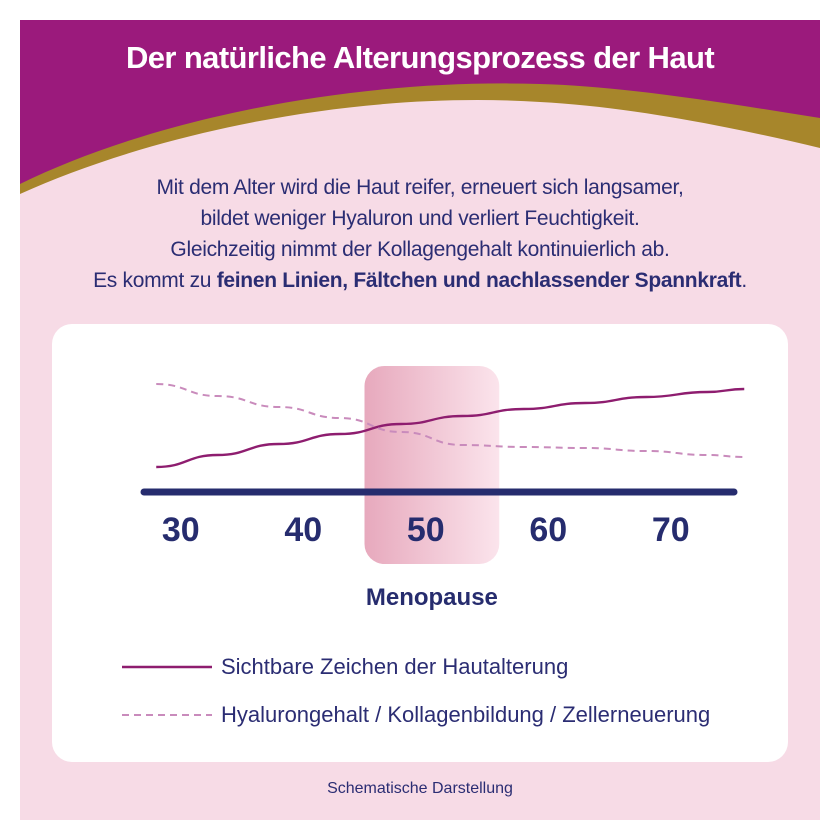 The height and width of the screenshot is (840, 840). What do you see at coordinates (303, 530) in the screenshot?
I see `x-tick-label: 40` at bounding box center [303, 530].